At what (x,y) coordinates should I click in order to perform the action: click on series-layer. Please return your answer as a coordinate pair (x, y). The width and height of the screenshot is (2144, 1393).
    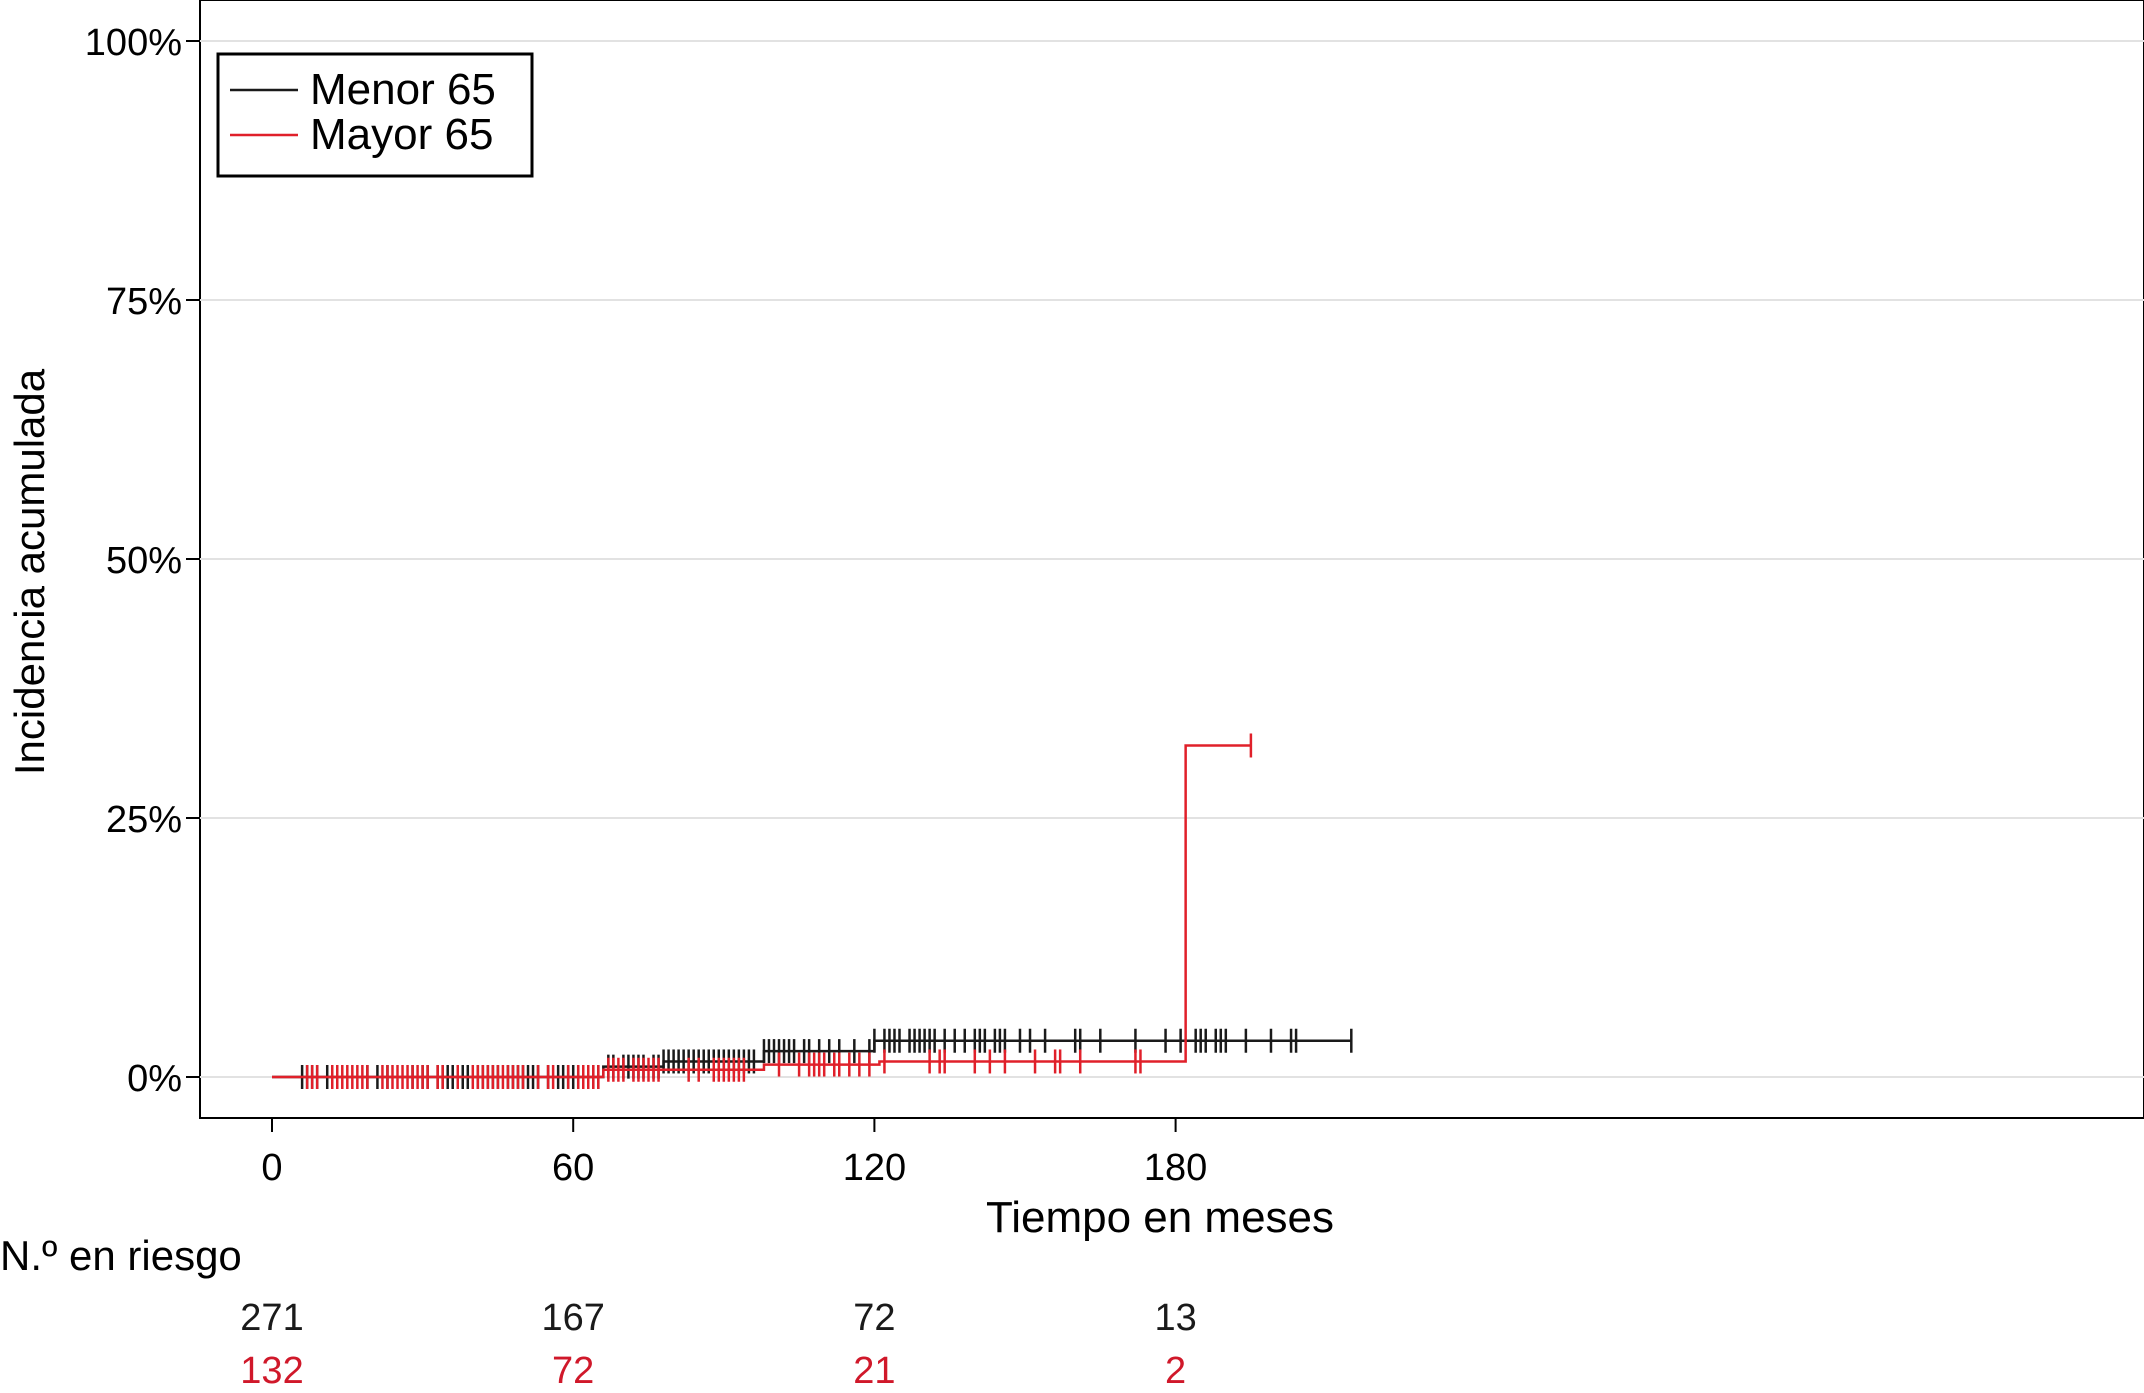
    Looking at the image, I should click on (812, 911).